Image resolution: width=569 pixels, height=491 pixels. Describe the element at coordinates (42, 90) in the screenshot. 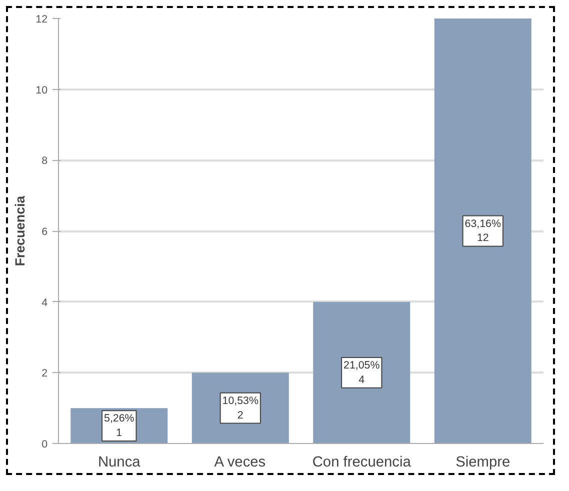

I see `y-tick-label: 10` at that location.